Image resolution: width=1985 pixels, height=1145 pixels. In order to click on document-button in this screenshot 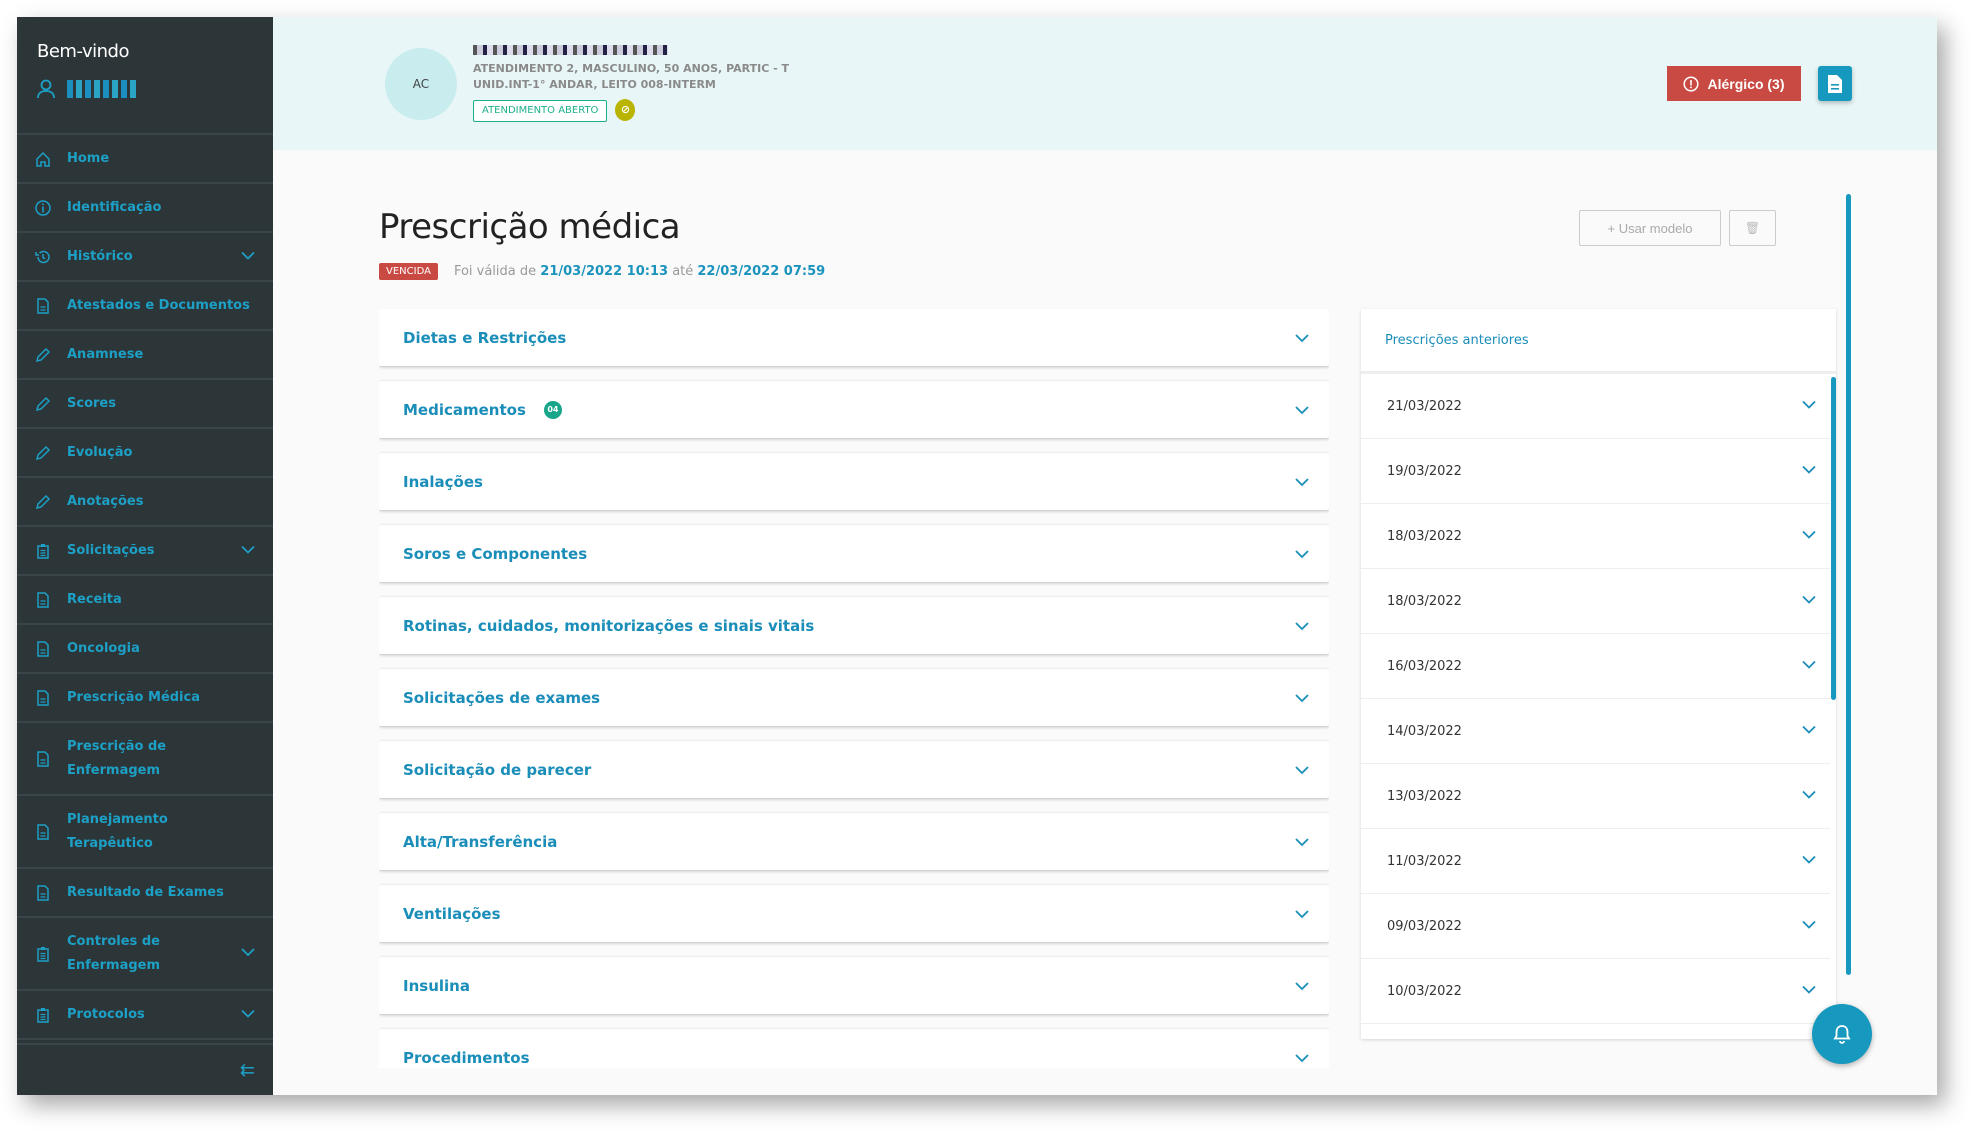, I will do `click(1835, 83)`.